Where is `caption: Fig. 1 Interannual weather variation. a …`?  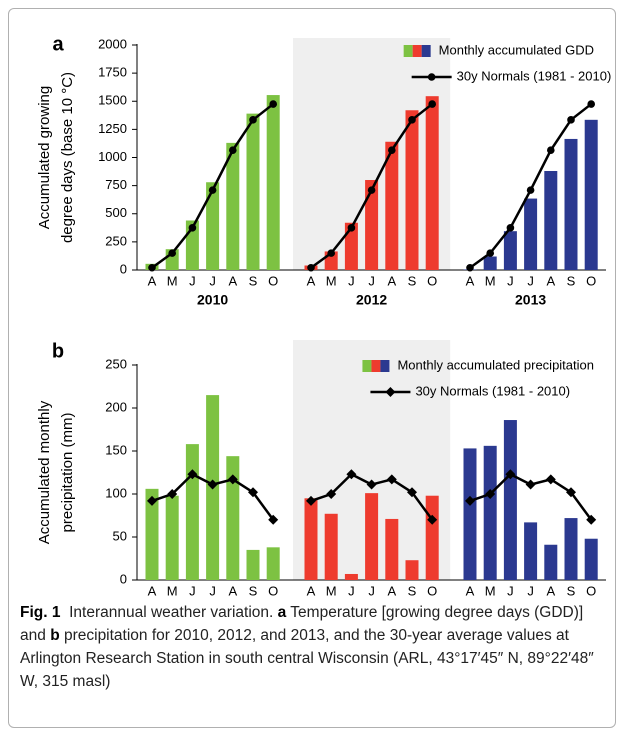 caption: Fig. 1 Interannual weather variation. a … is located at coordinates (316, 647).